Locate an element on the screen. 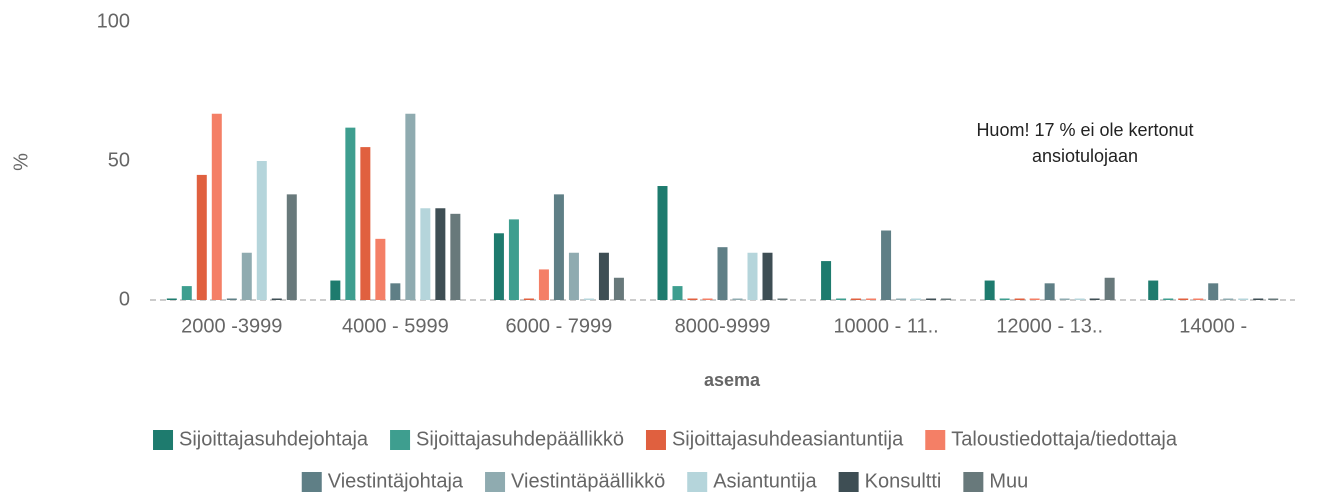  x-tick-label: 14000 - is located at coordinates (1213, 326).